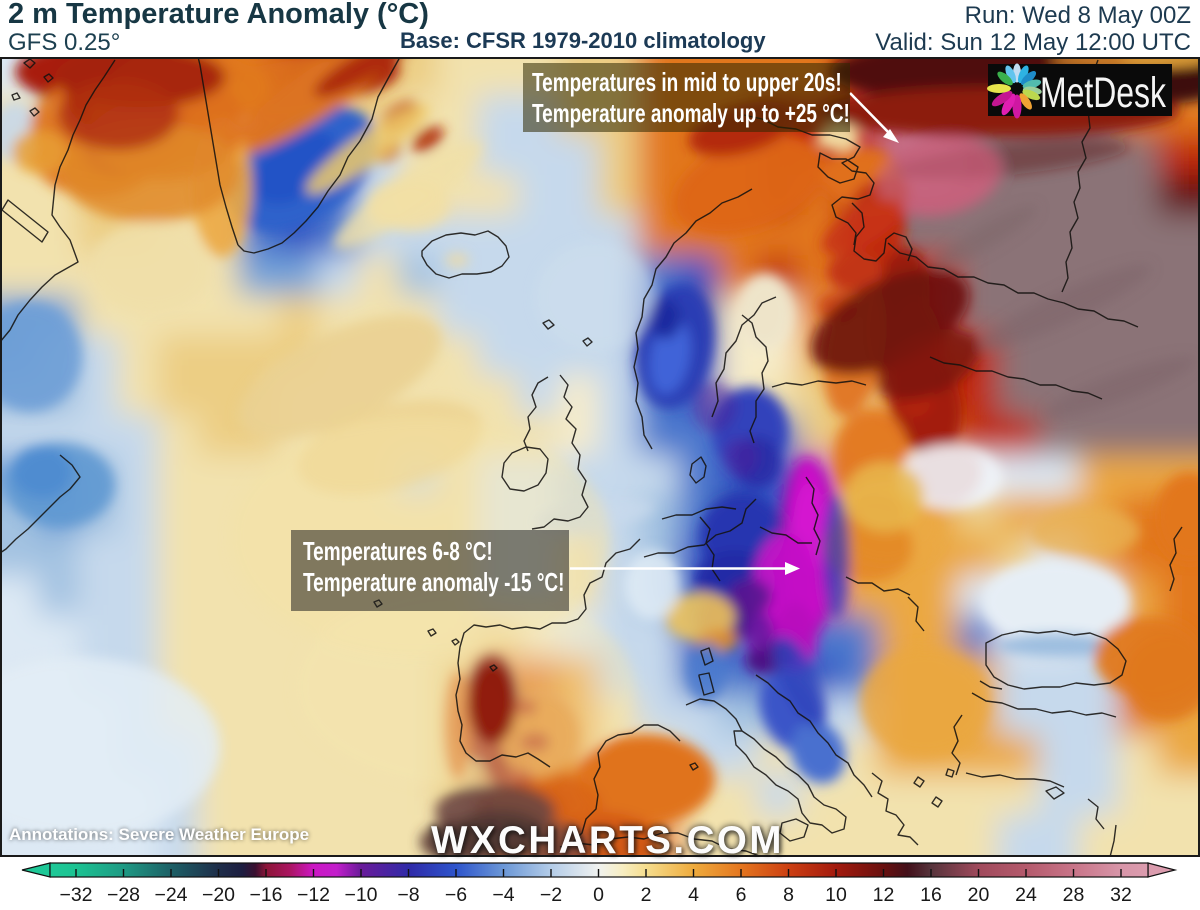 Image resolution: width=1200 pixels, height=910 pixels. Describe the element at coordinates (693, 895) in the screenshot. I see `svg-text: 4` at that location.